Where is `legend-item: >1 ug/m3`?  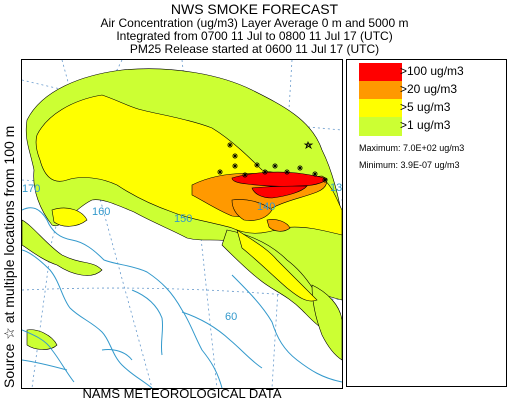 legend-item: >1 ug/m3 is located at coordinates (431, 126).